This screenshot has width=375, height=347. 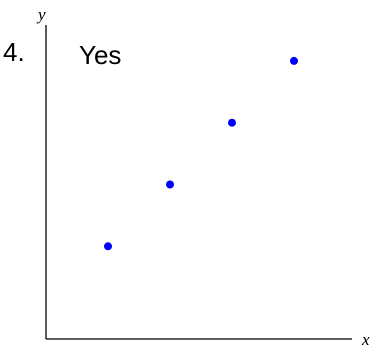 What do you see at coordinates (41, 14) in the screenshot?
I see `y-axis-label: y` at bounding box center [41, 14].